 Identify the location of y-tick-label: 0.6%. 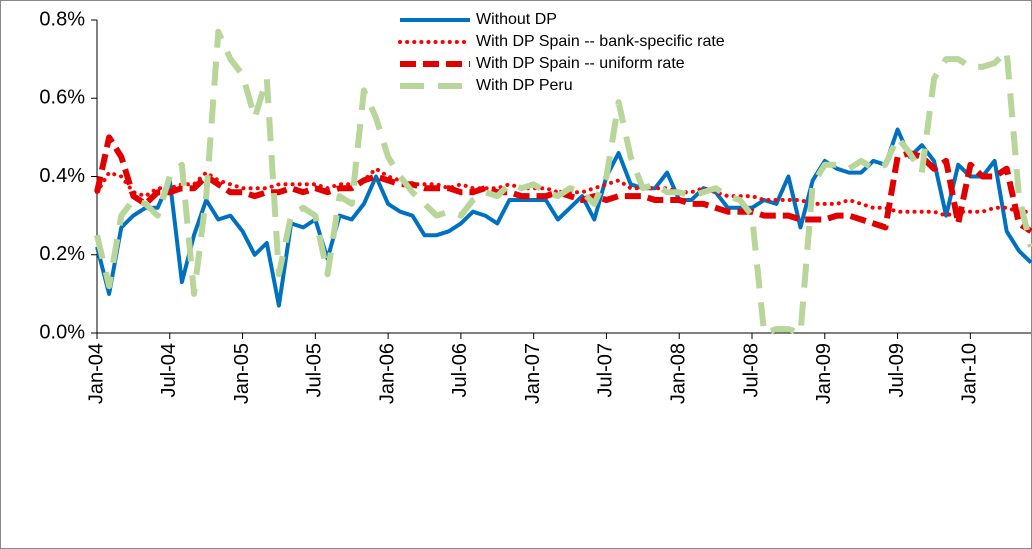
(62, 98).